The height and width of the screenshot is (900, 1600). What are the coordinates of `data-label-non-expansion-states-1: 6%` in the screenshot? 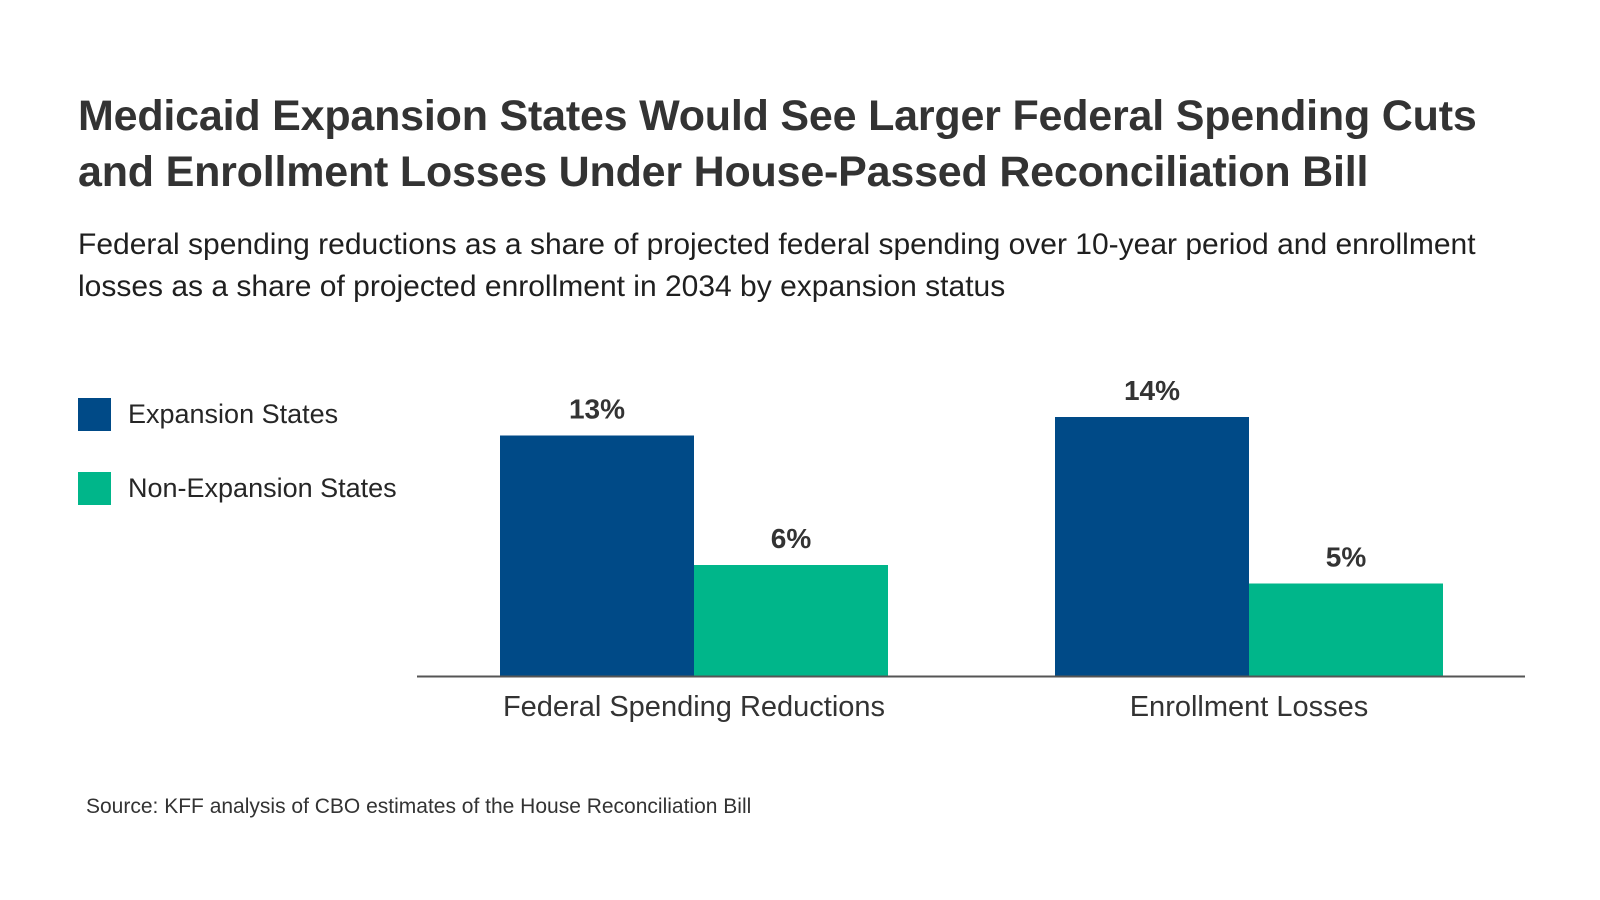 It's located at (791, 538).